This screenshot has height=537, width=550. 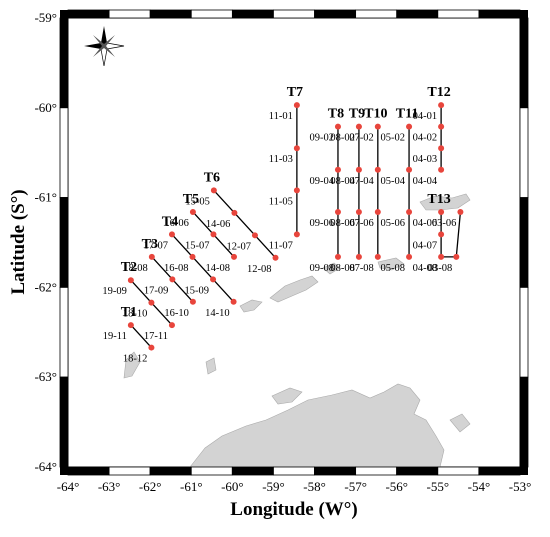 What do you see at coordinates (45, 376) in the screenshot?
I see `y-tick-label: -63°` at bounding box center [45, 376].